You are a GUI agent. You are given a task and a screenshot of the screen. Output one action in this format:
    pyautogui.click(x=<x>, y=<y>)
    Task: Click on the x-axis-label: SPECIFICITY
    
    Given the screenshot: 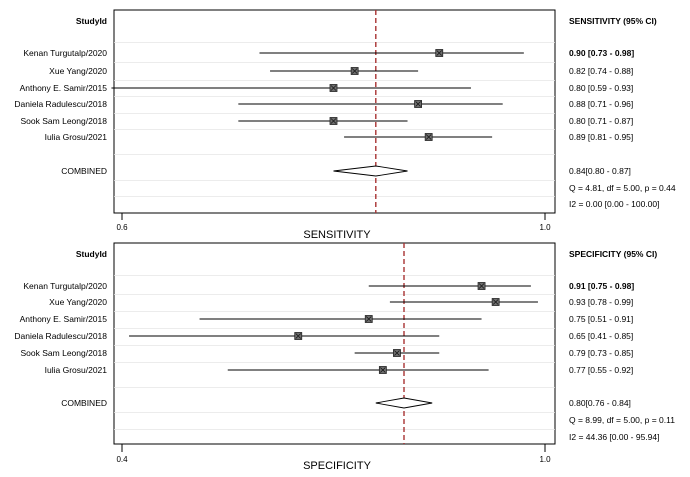 What is the action you would take?
    pyautogui.click(x=337, y=466)
    